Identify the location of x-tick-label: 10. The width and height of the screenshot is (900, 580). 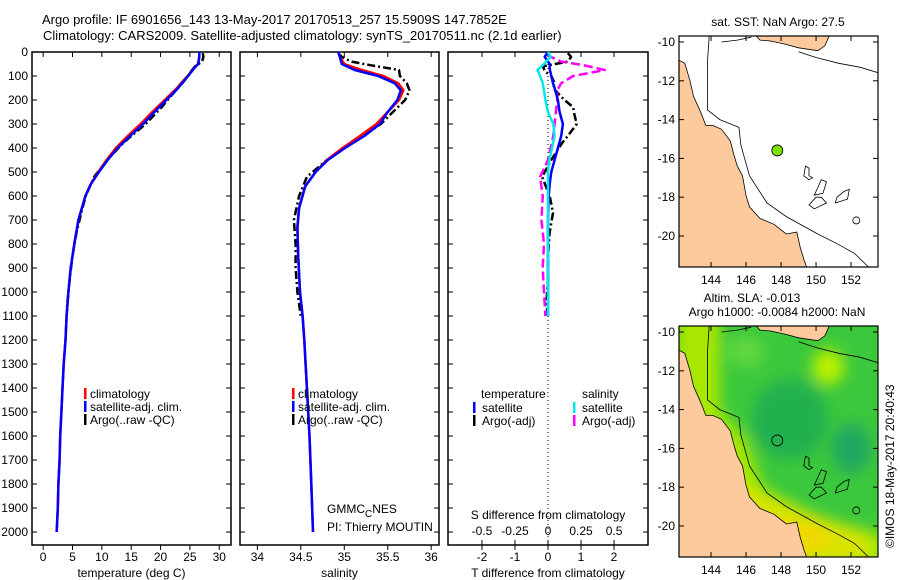
(102, 557).